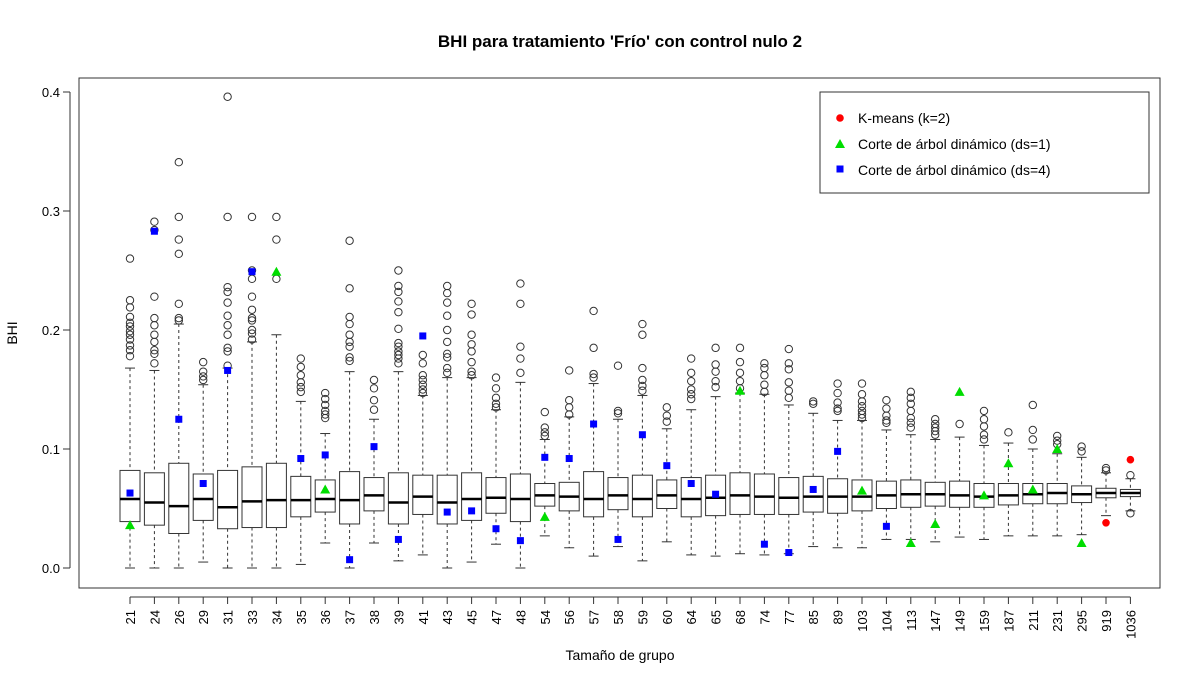 The image size is (1200, 685). What do you see at coordinates (325, 617) in the screenshot?
I see `x-tick-label: 36` at bounding box center [325, 617].